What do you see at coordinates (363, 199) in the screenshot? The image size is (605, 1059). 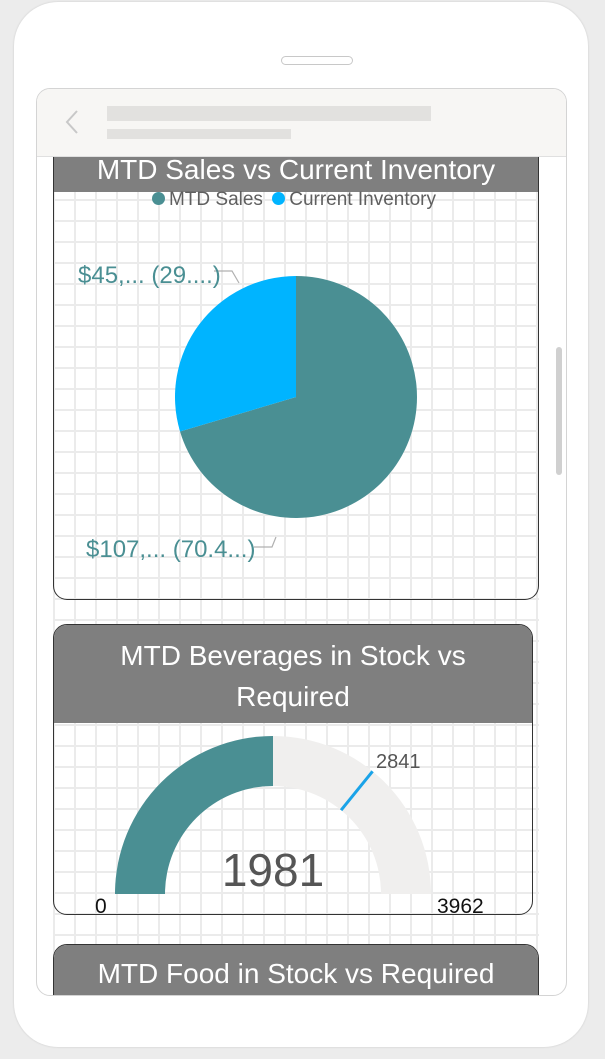 I see `legend-label: Current Inventory` at bounding box center [363, 199].